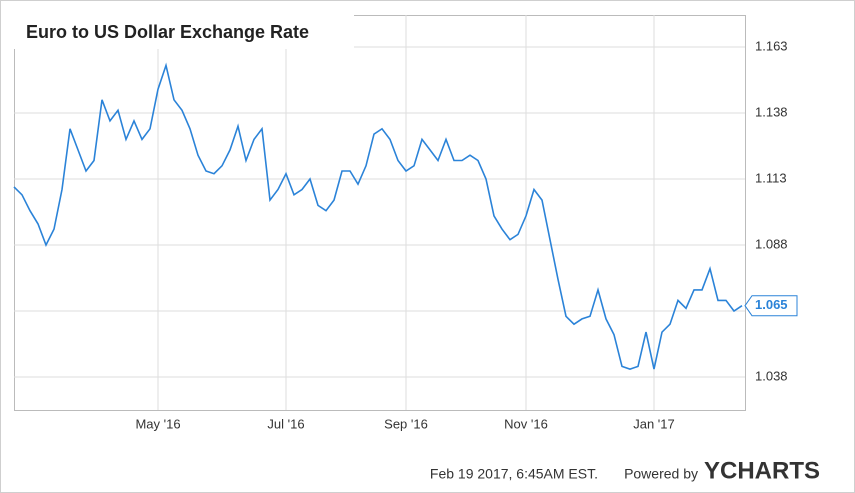  What do you see at coordinates (167, 32) in the screenshot?
I see `chart-title: Euro to US Dollar Exchange Rate` at bounding box center [167, 32].